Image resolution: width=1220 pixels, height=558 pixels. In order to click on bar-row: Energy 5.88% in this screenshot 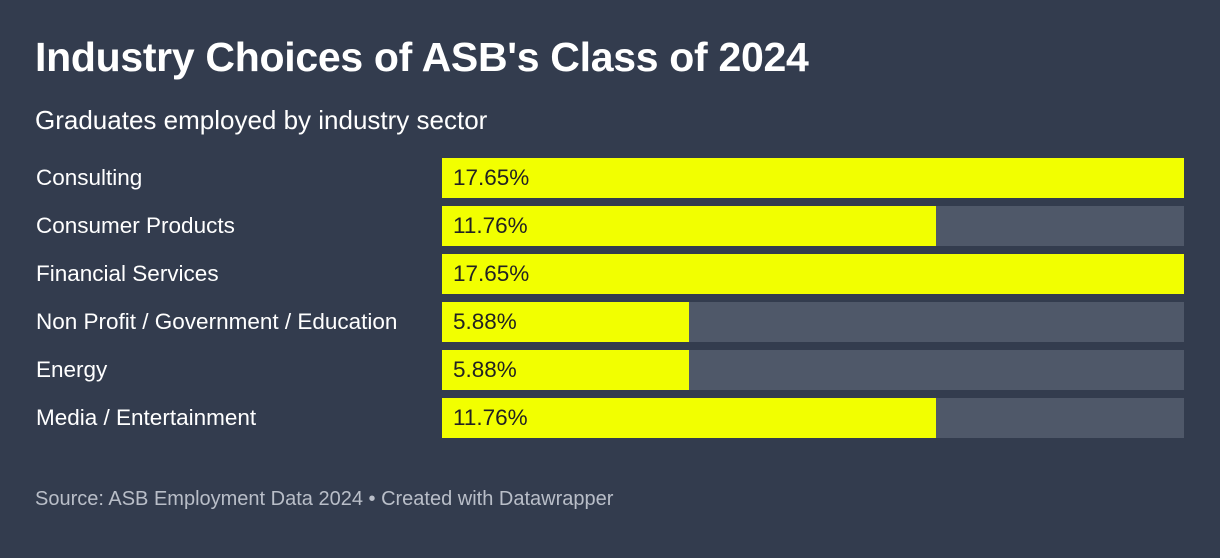, I will do `click(610, 370)`.